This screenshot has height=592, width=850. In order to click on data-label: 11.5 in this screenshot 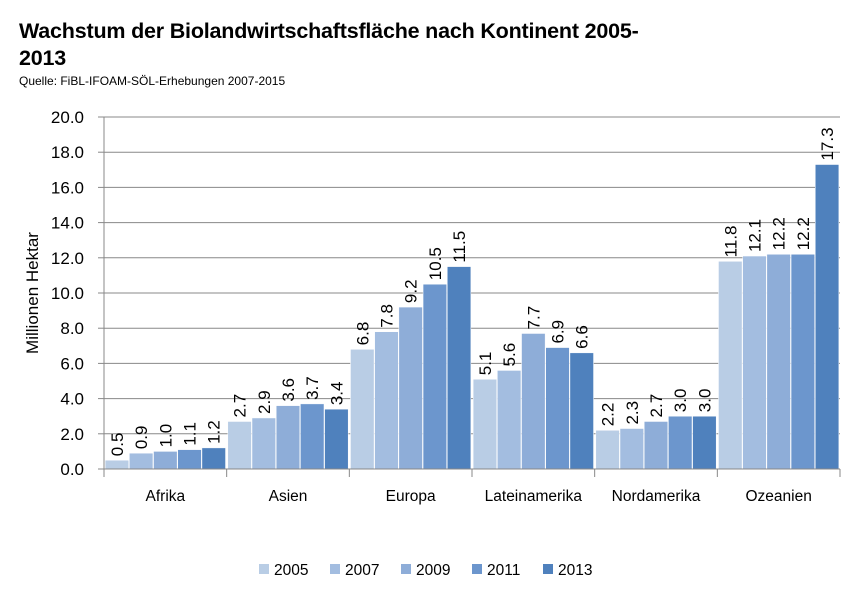, I will do `click(459, 247)`.